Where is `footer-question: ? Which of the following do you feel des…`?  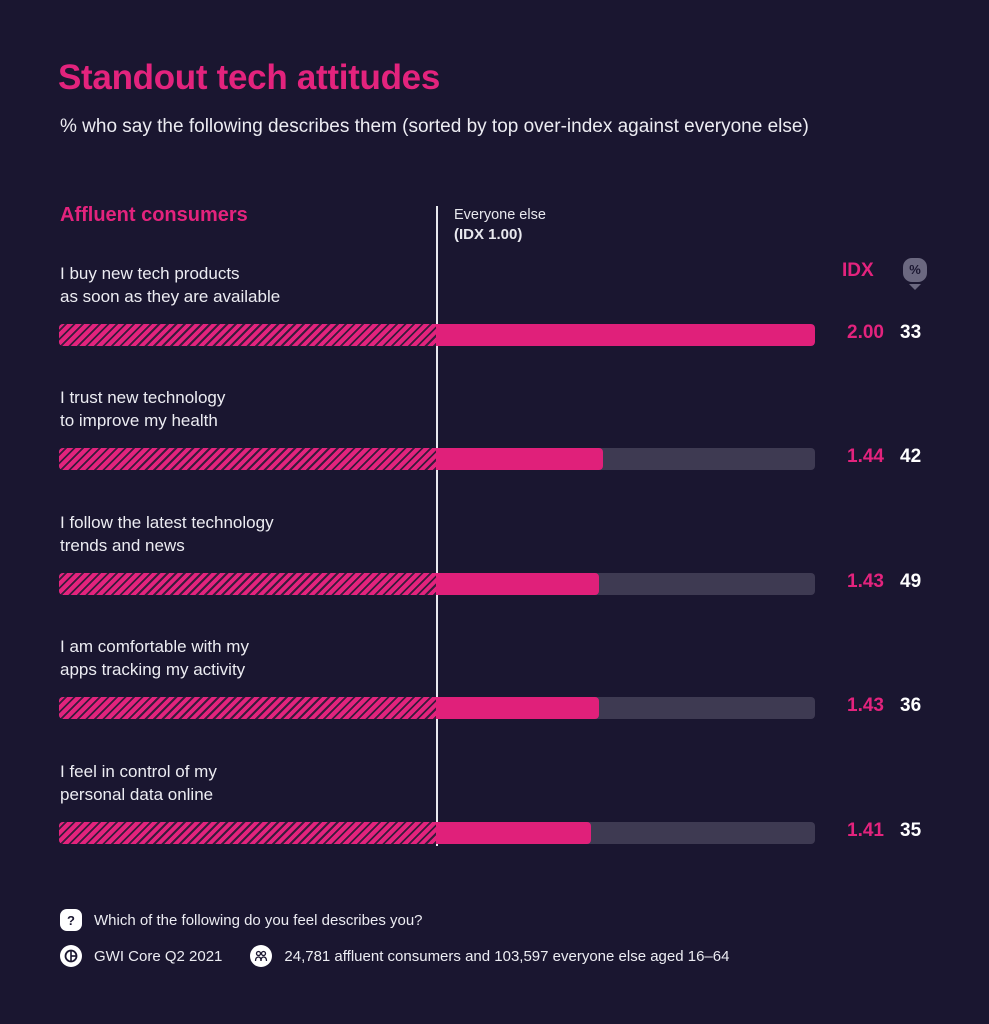
footer-question: ? Which of the following do you feel des… is located at coordinates (241, 920).